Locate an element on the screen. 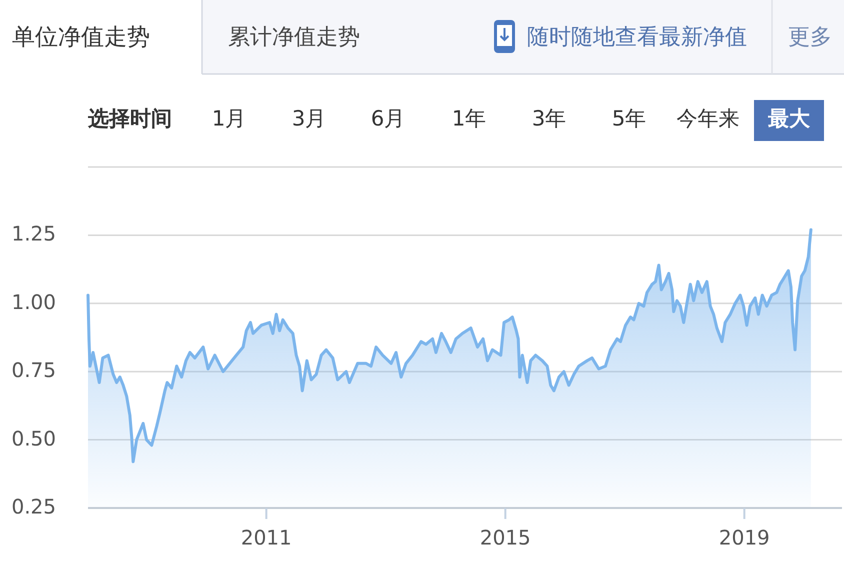  option-label: 今年来 is located at coordinates (708, 118).